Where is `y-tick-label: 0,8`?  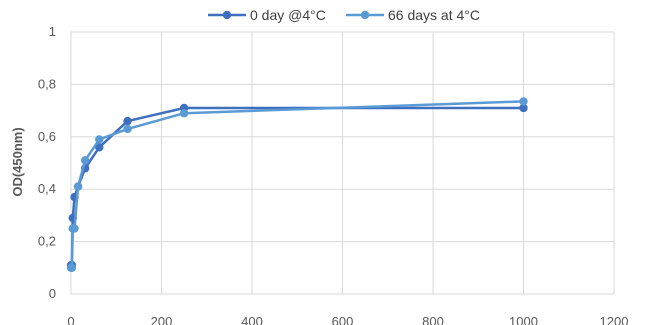
y-tick-label: 0,8 is located at coordinates (47, 83).